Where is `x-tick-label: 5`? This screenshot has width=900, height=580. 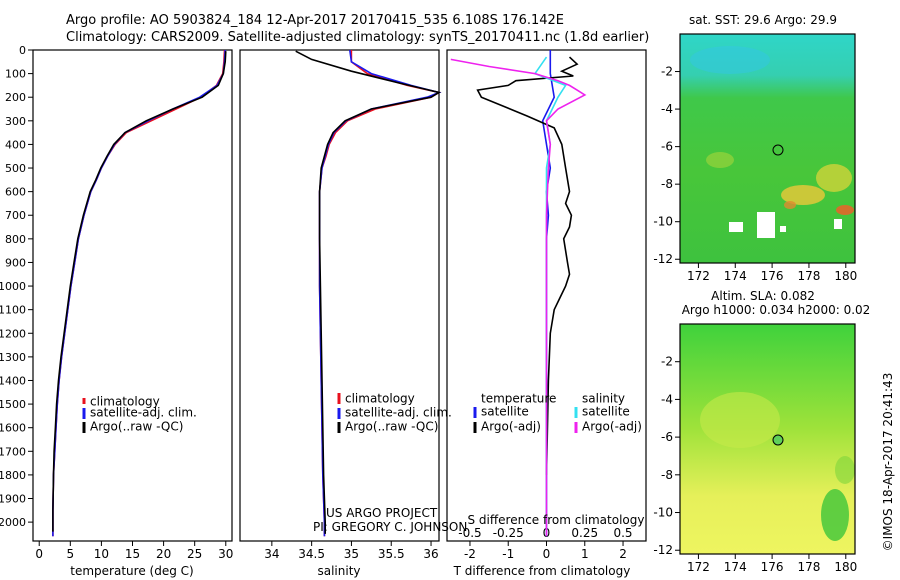 x-tick-label: 5 is located at coordinates (70, 554).